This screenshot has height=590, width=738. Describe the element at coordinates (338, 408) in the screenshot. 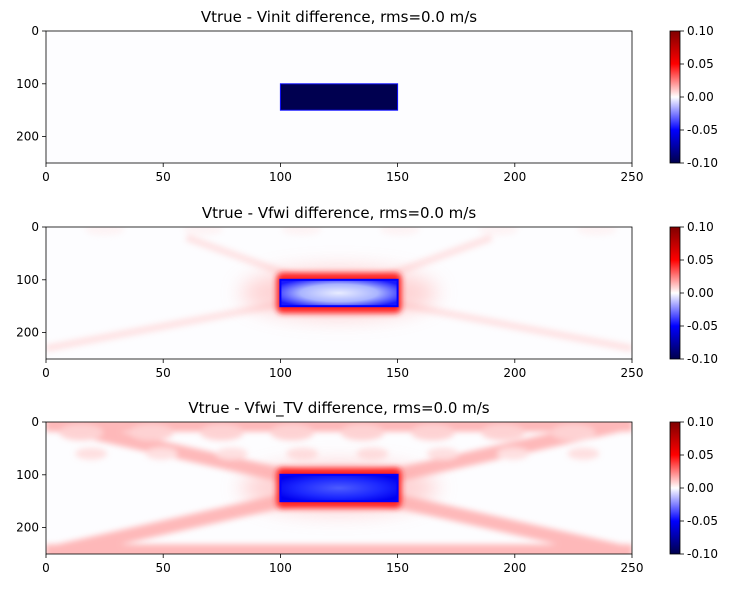

I see `panel-title: Vtrue - Vfwi_TV difference, rms=0.0 m/s` at that location.